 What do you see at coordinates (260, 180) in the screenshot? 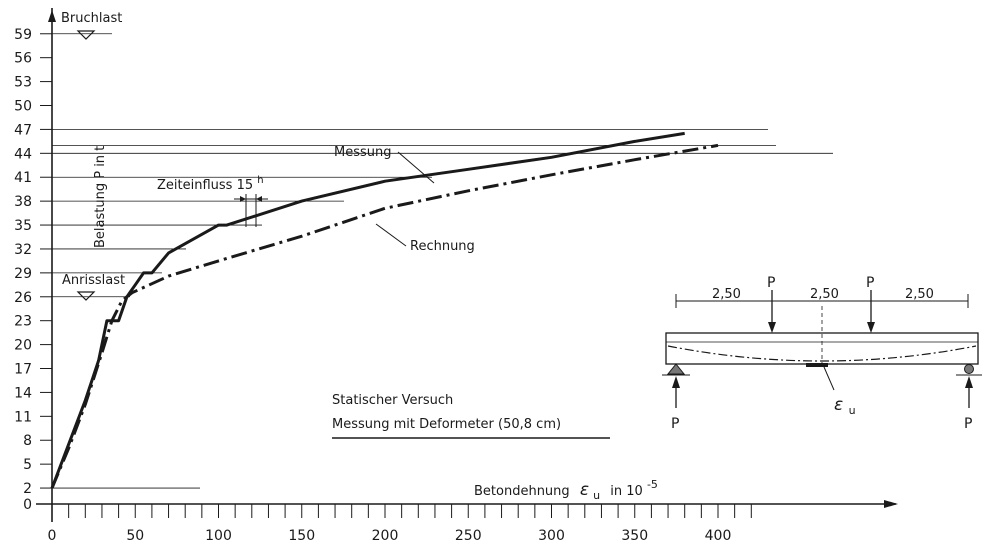
I see `zeiteinfluss-sup: h` at bounding box center [260, 180].